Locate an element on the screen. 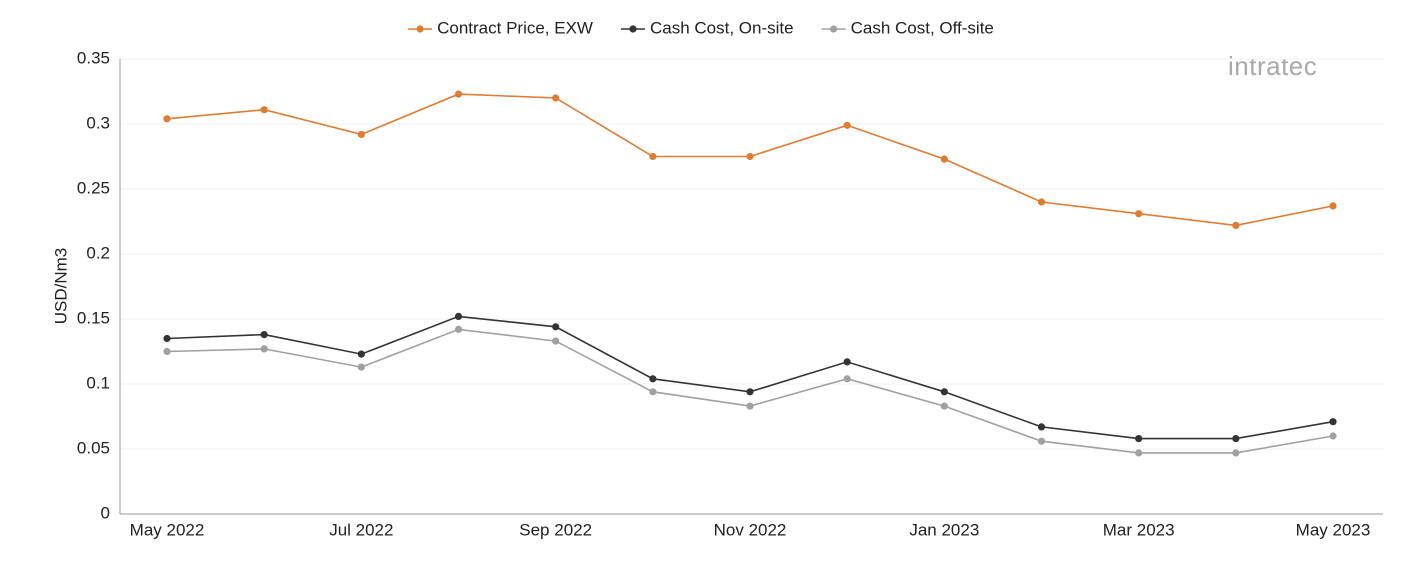 This screenshot has height=561, width=1401. legend-item: Contract Price, EXW is located at coordinates (500, 27).